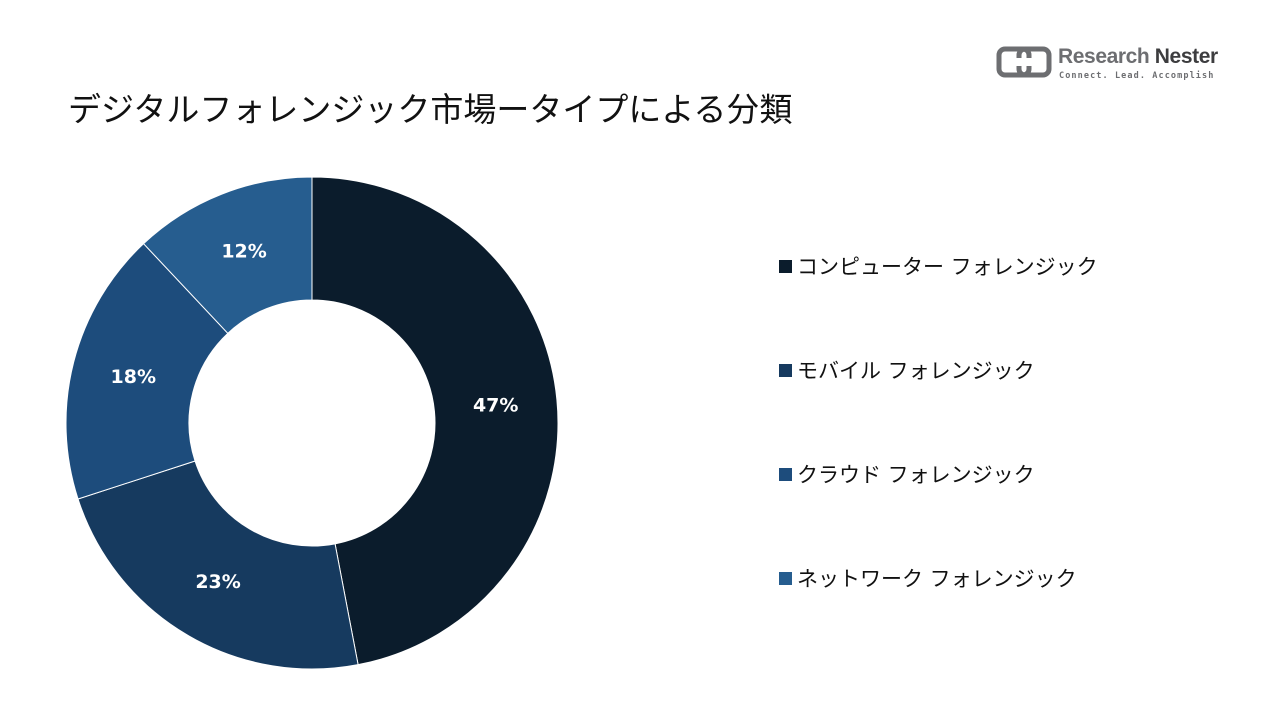  Describe the element at coordinates (495, 406) in the screenshot. I see `slice-value-label: 47%` at that location.